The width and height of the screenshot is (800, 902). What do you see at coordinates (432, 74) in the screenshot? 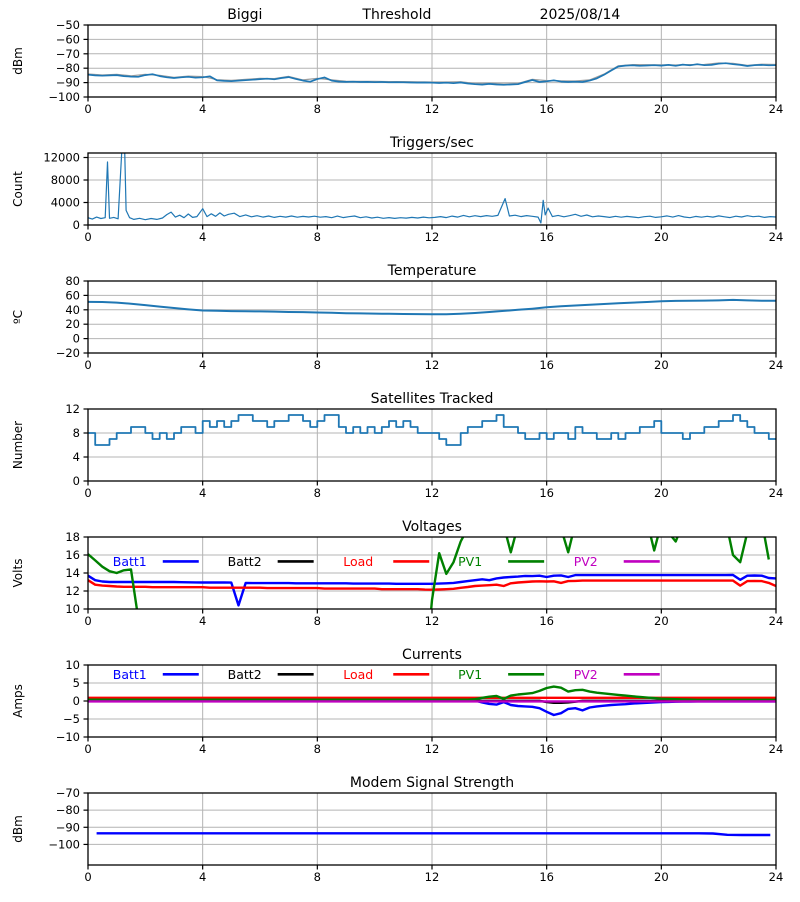
I see `series-line-signal` at bounding box center [432, 74].